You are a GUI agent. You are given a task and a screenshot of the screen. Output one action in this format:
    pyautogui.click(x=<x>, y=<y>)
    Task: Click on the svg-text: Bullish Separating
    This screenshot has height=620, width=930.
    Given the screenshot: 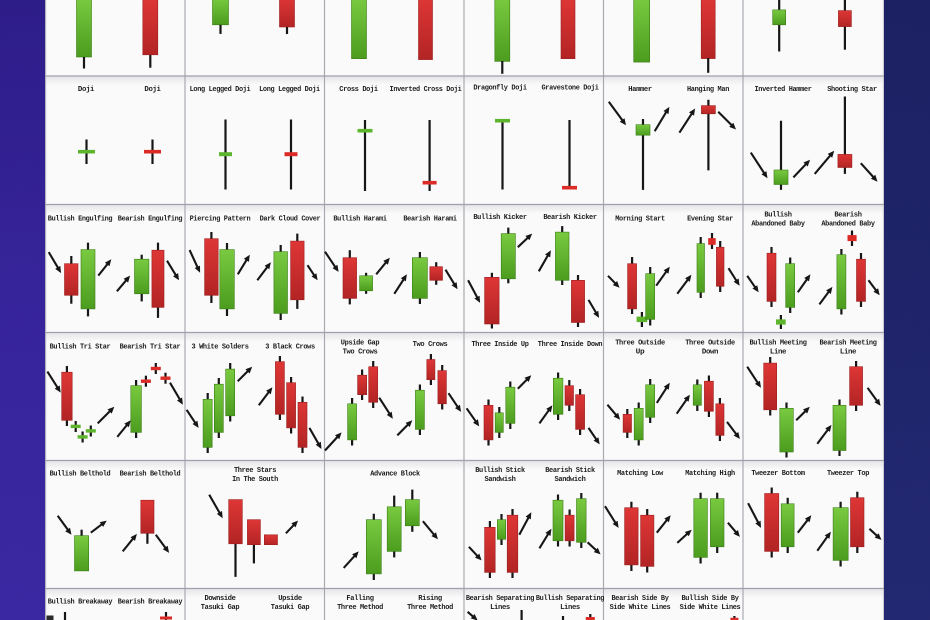 What is the action you would take?
    pyautogui.click(x=570, y=599)
    